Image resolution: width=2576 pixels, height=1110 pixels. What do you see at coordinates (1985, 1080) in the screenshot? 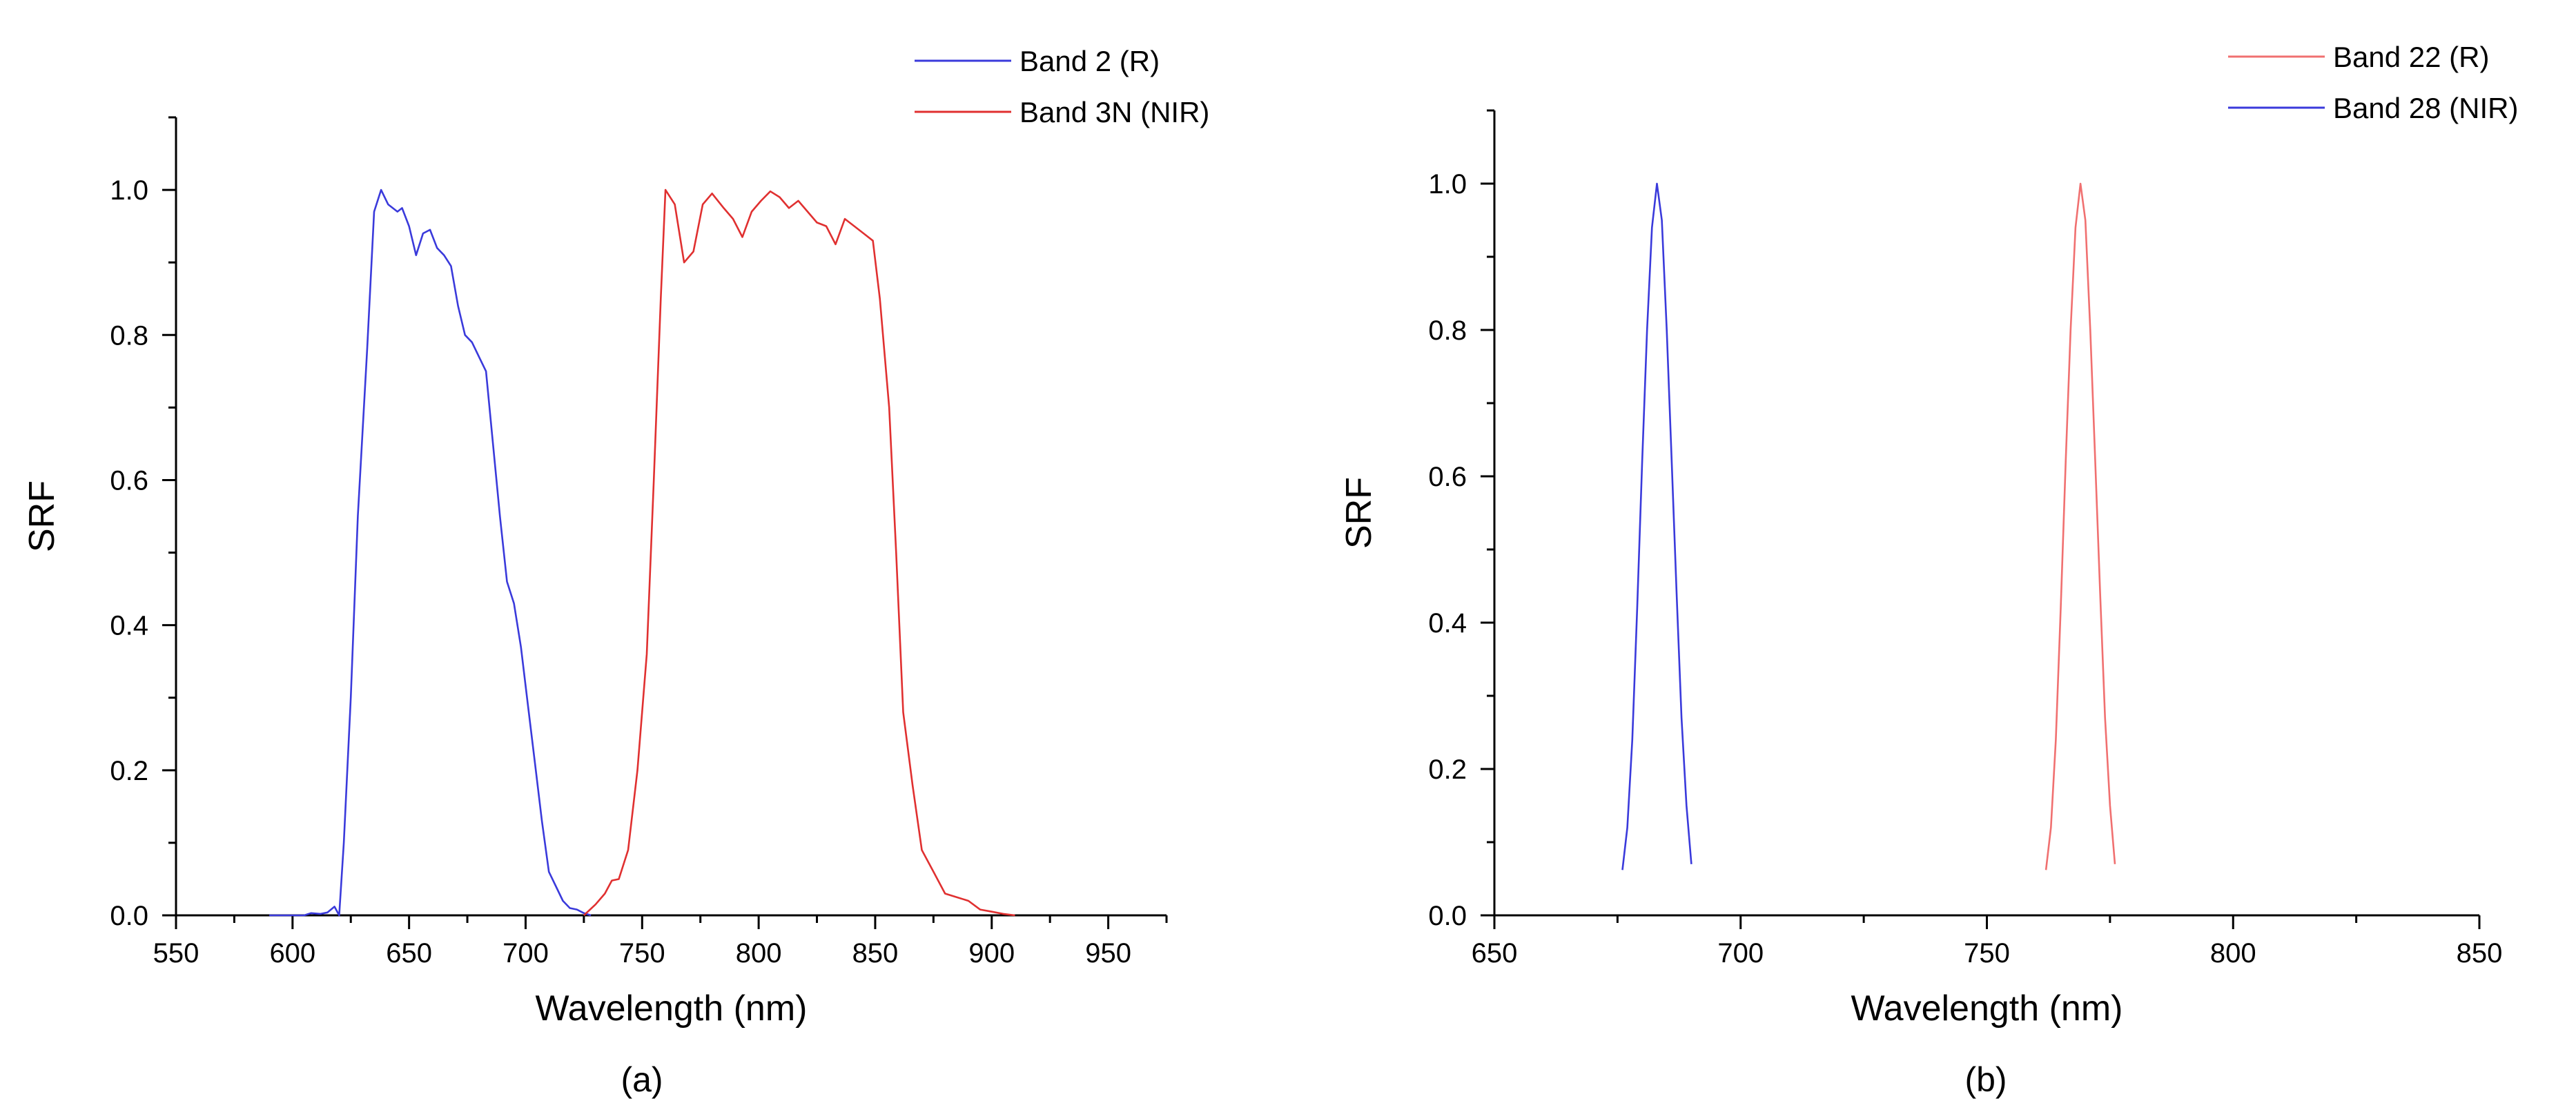
I see `panel-caption: (b)` at bounding box center [1985, 1080].